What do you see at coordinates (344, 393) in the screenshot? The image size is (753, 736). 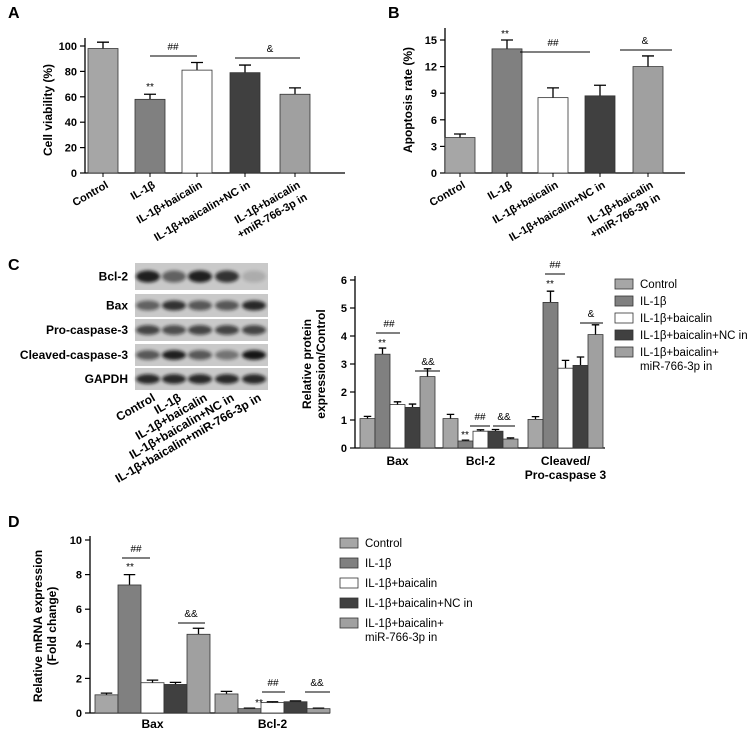 I see `y-tick-label: 2` at bounding box center [344, 393].